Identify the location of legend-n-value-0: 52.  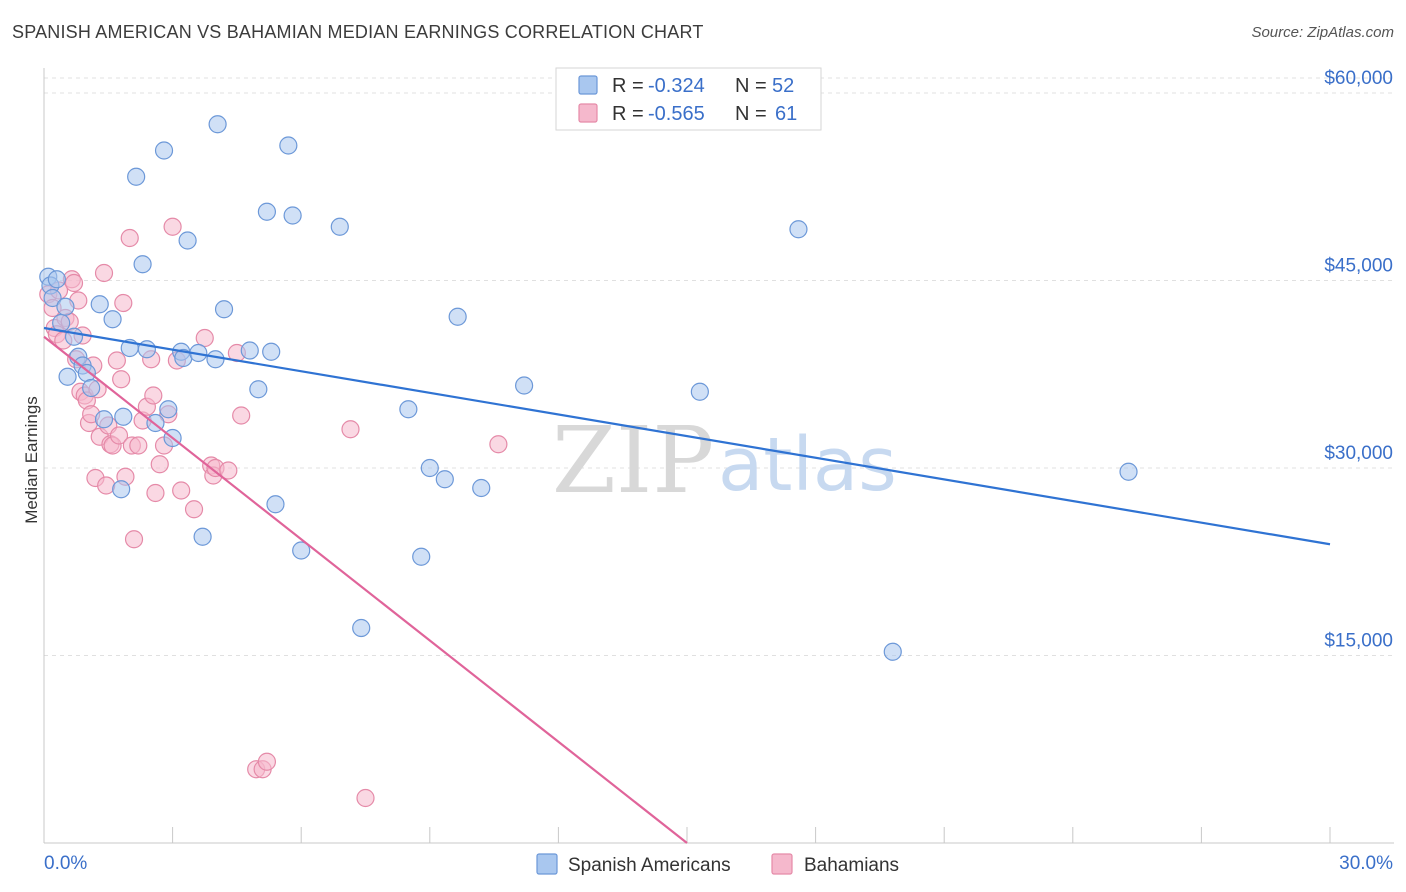
(783, 86).